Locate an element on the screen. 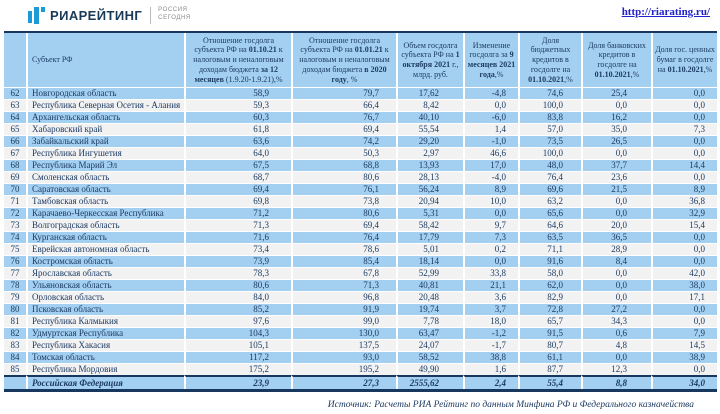 The height and width of the screenshot is (414, 720). value-cell: 93,0 is located at coordinates (343, 357).